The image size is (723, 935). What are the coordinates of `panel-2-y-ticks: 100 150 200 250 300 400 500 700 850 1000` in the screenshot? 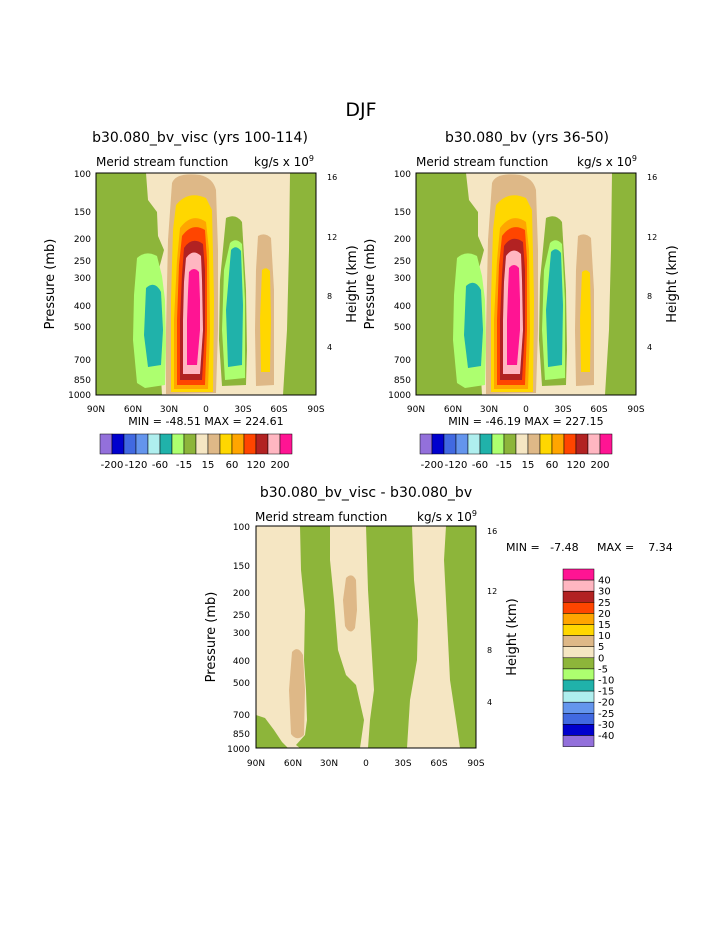 It's located at (399, 285).